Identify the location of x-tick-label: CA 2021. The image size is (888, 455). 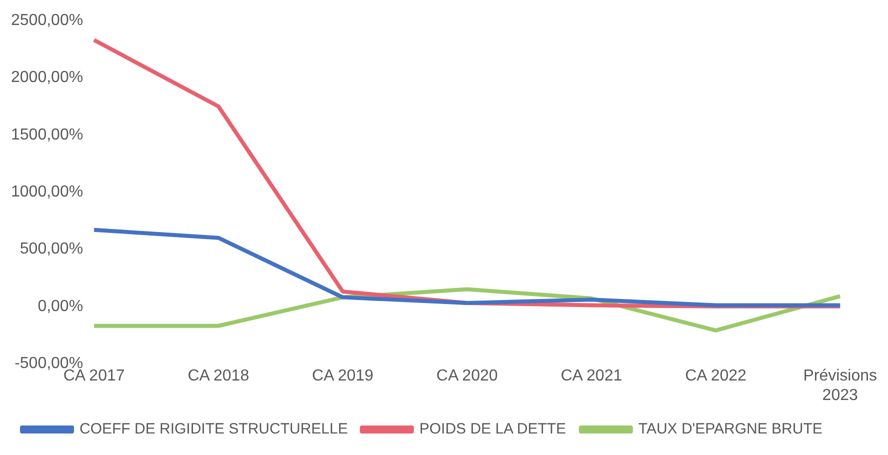
(591, 376).